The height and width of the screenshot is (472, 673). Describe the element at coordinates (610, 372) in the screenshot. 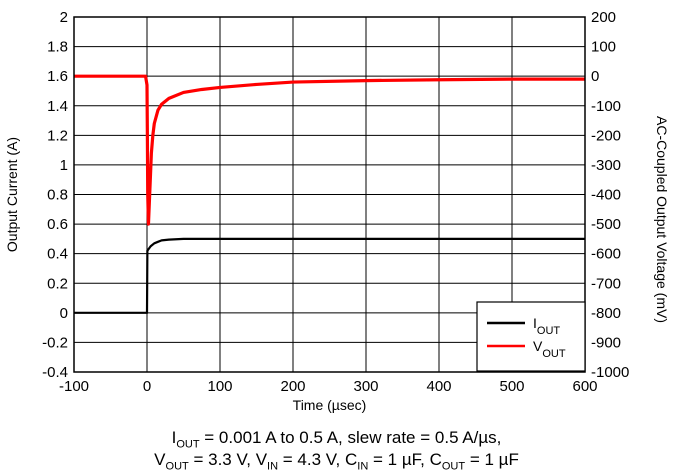

I see `y2-tick-label: -1000` at that location.